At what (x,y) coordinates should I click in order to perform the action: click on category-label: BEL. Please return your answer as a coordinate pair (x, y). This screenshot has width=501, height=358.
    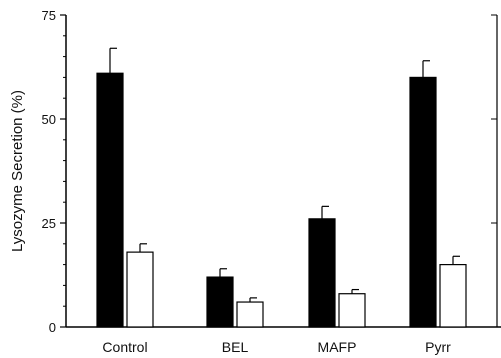
    Looking at the image, I should click on (235, 347).